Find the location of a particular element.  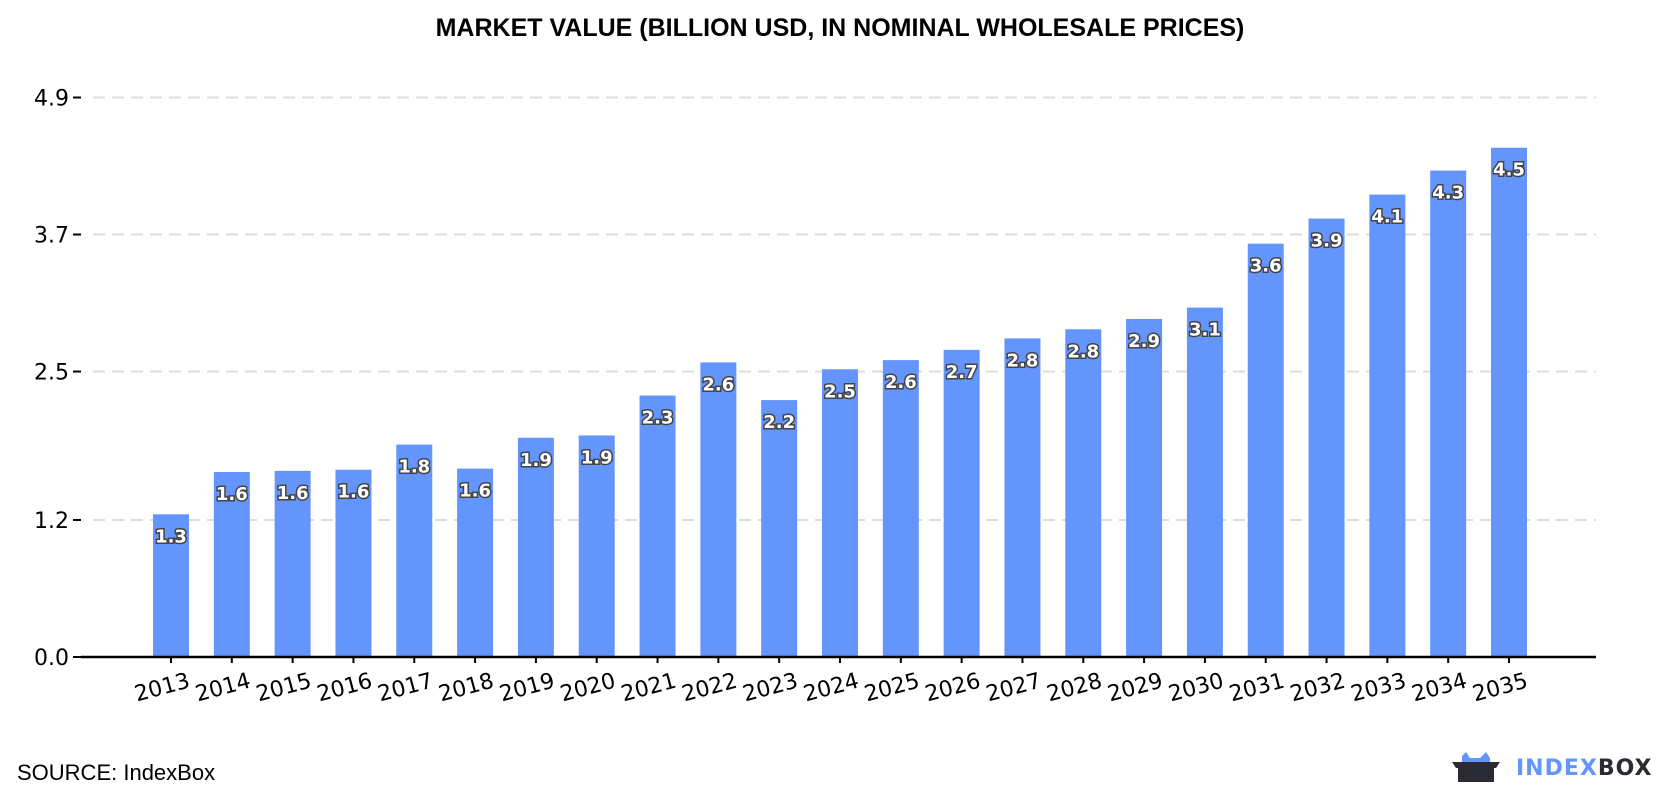

y-tick-label: 1.2 is located at coordinates (51, 521).